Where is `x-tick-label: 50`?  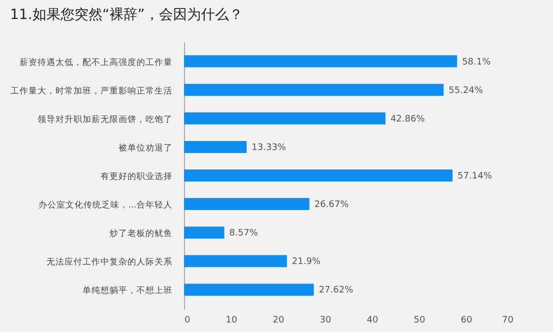
x-tick-label: 50 is located at coordinates (420, 321).